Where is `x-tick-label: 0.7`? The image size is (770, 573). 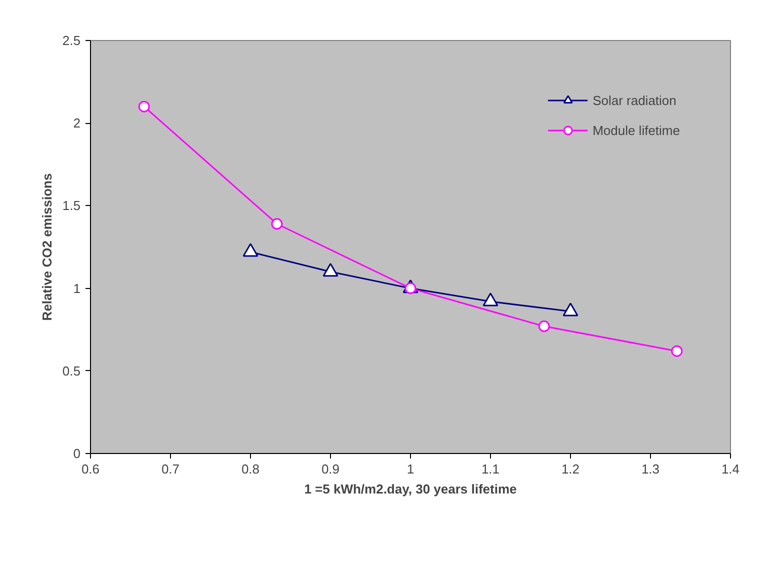
x-tick-label: 0.7 is located at coordinates (170, 469).